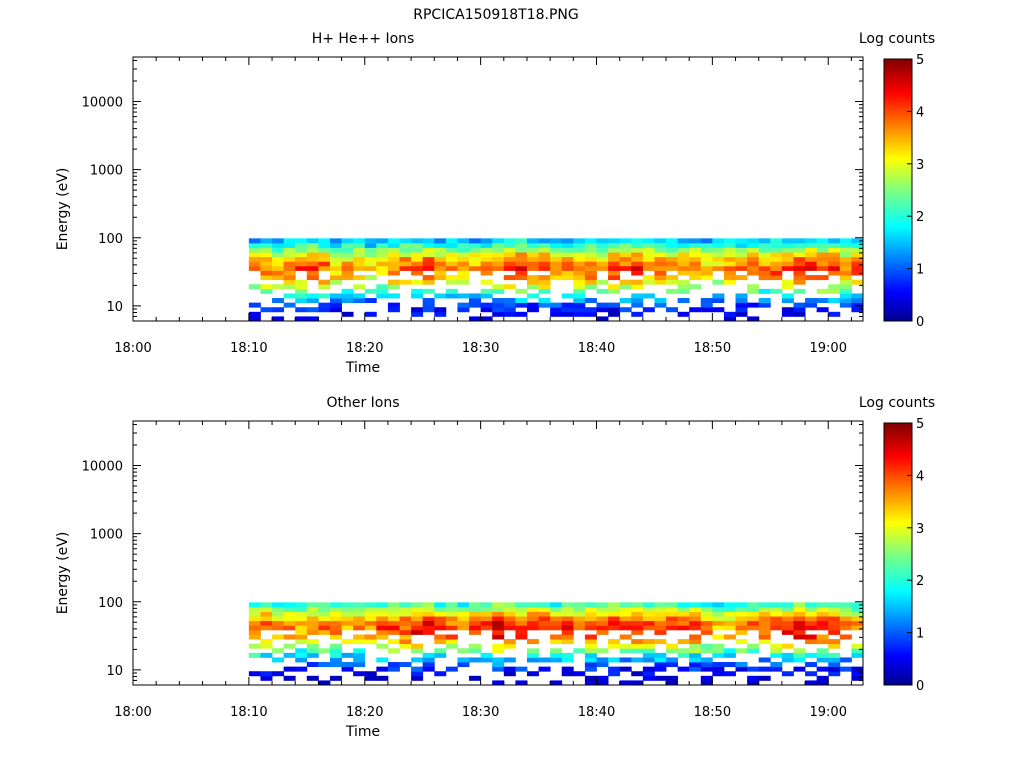 The width and height of the screenshot is (1024, 768). What do you see at coordinates (920, 634) in the screenshot?
I see `colorbar-tick-label: 1` at bounding box center [920, 634].